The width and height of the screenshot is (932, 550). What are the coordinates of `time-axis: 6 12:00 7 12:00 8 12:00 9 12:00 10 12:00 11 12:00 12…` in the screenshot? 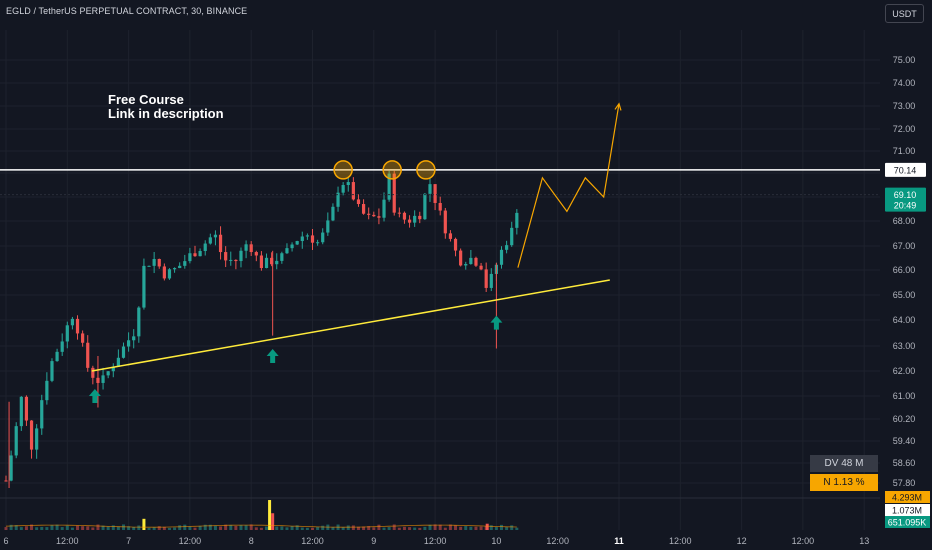 It's located at (436, 541).